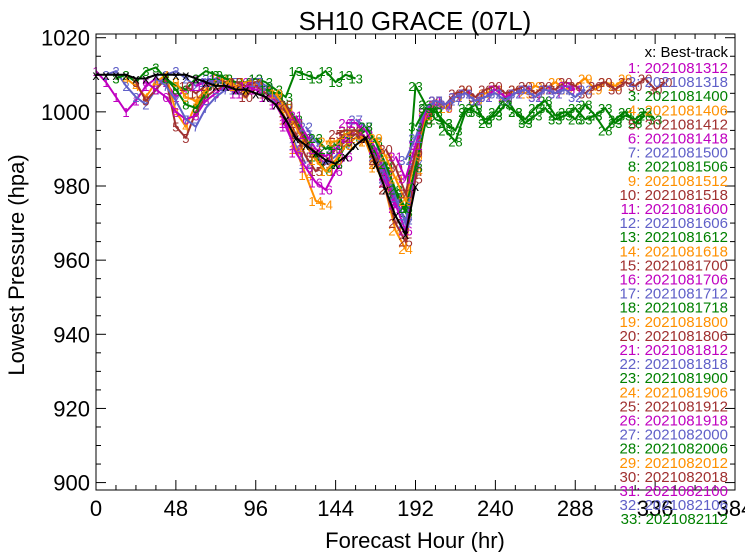  Describe the element at coordinates (415, 540) in the screenshot. I see `x-axis-label: Forecast Hour (hr)` at that location.